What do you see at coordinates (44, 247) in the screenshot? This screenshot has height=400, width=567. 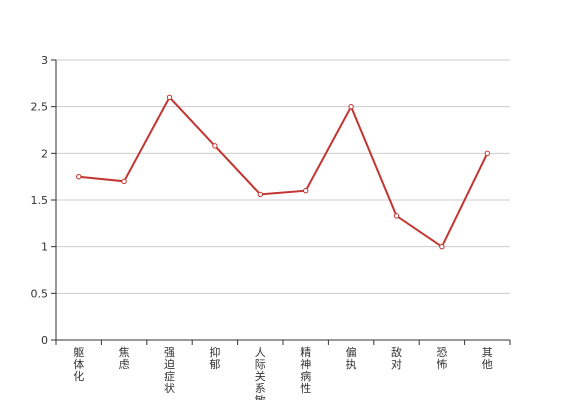 I see `y-tick-label: 1` at bounding box center [44, 247].